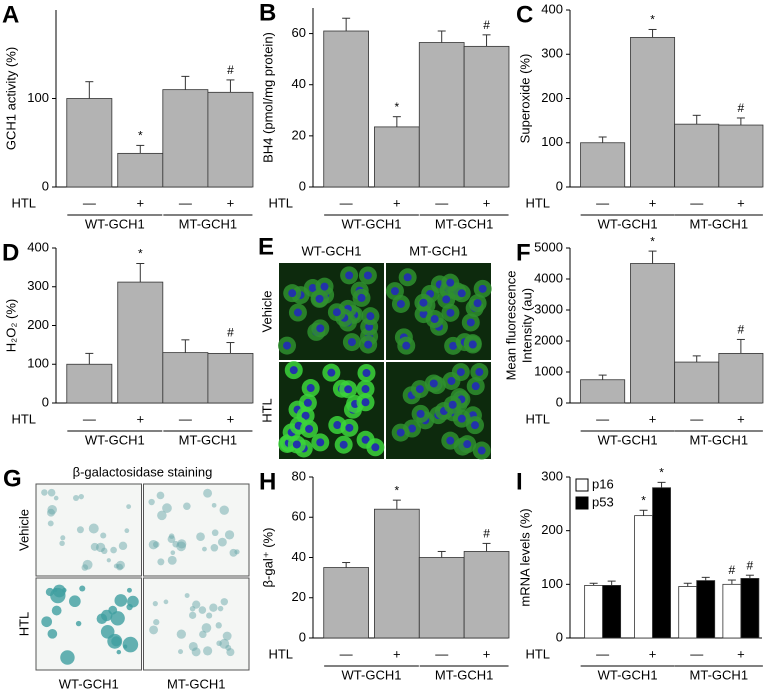 This screenshot has width=765, height=697. I want to click on y-tick-label: 80, so click(299, 475).